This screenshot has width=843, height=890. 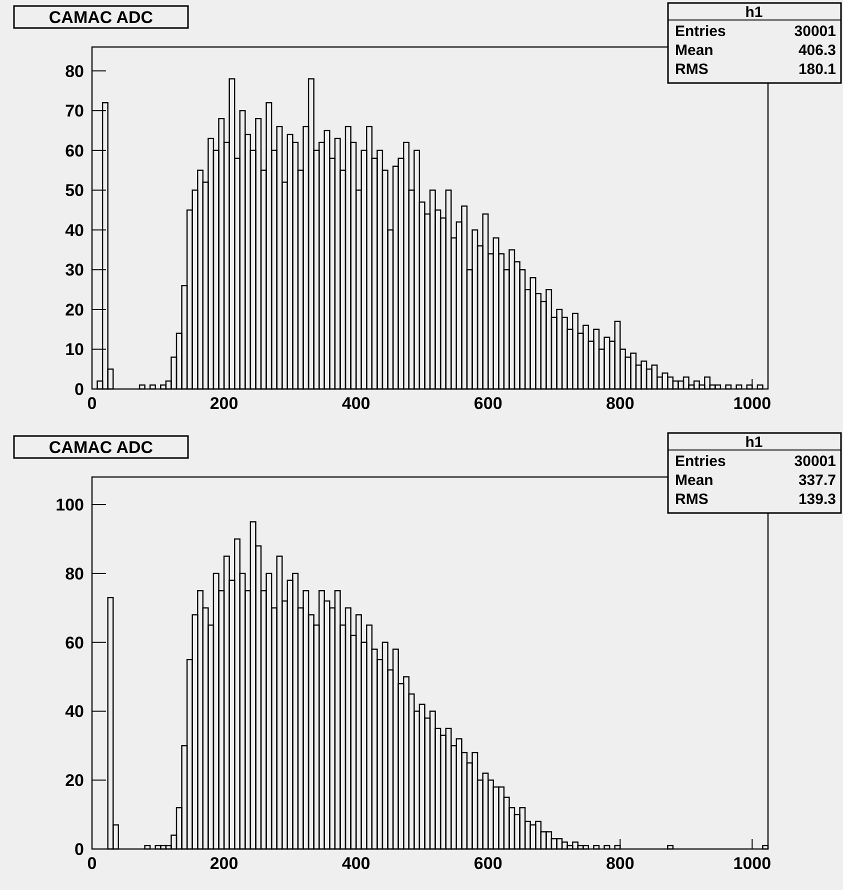 I want to click on text: 180.1, so click(x=817, y=69).